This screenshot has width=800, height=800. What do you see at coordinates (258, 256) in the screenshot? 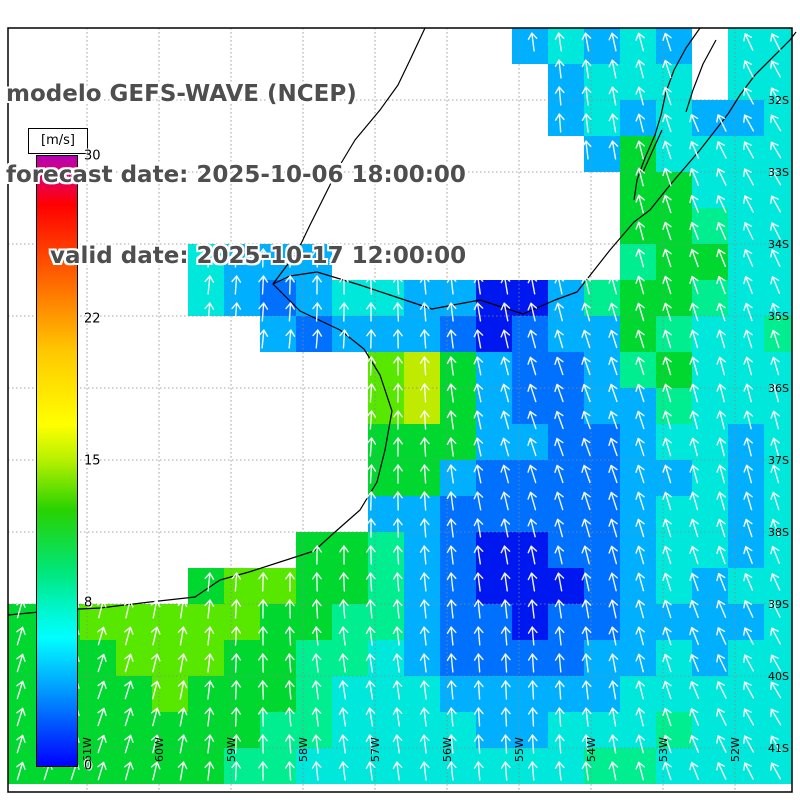
I see `valid-date-line: valid date: 2025-10-17 12:00:00` at bounding box center [258, 256].